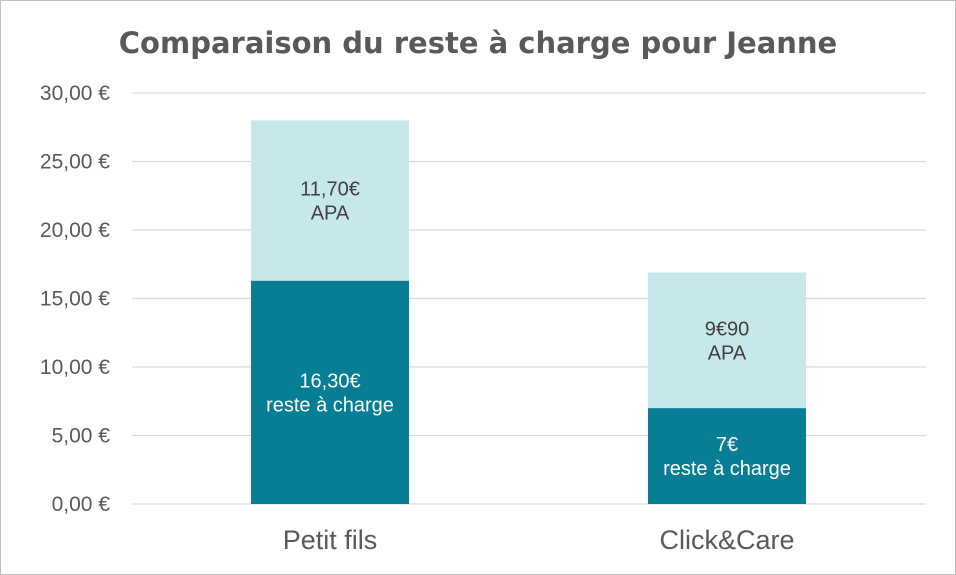 This screenshot has width=956, height=575. Describe the element at coordinates (329, 381) in the screenshot. I see `data-label-reste-0-0: 16,30€` at that location.